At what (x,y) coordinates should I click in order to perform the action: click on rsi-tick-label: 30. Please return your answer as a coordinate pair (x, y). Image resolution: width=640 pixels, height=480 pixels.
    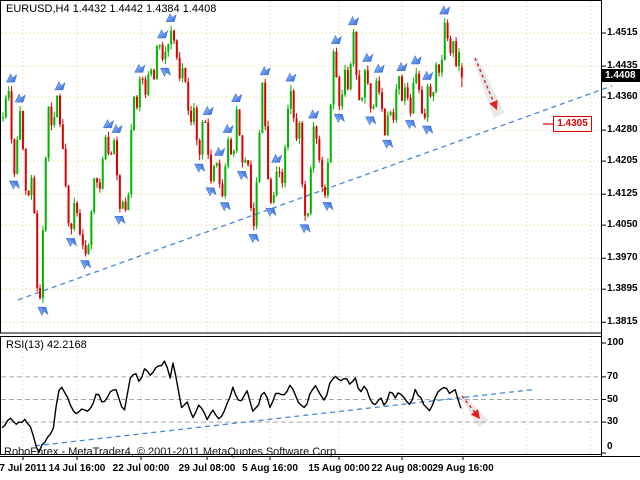
    Looking at the image, I should click on (613, 422).